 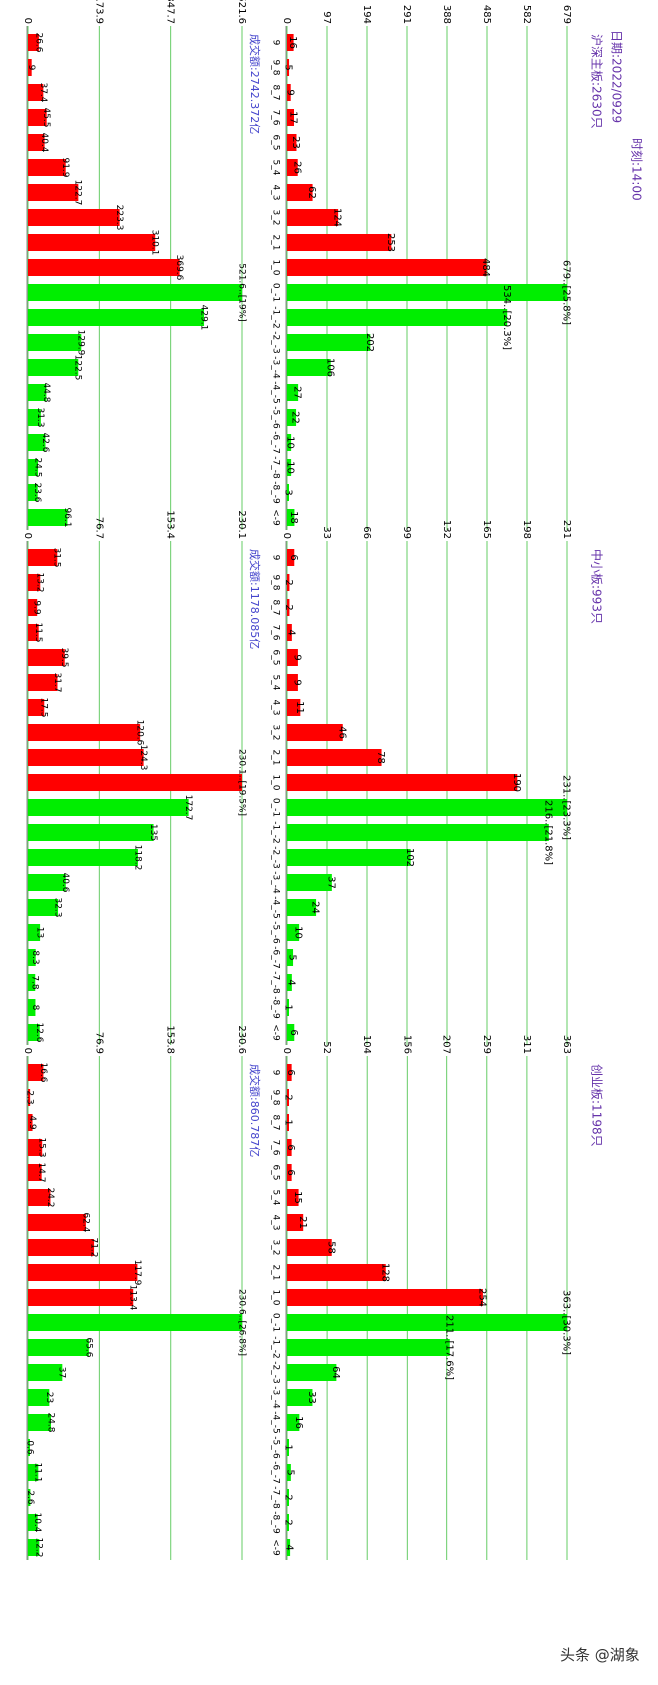 I want to click on count-data-label: 33, so click(x=311, y=1397).